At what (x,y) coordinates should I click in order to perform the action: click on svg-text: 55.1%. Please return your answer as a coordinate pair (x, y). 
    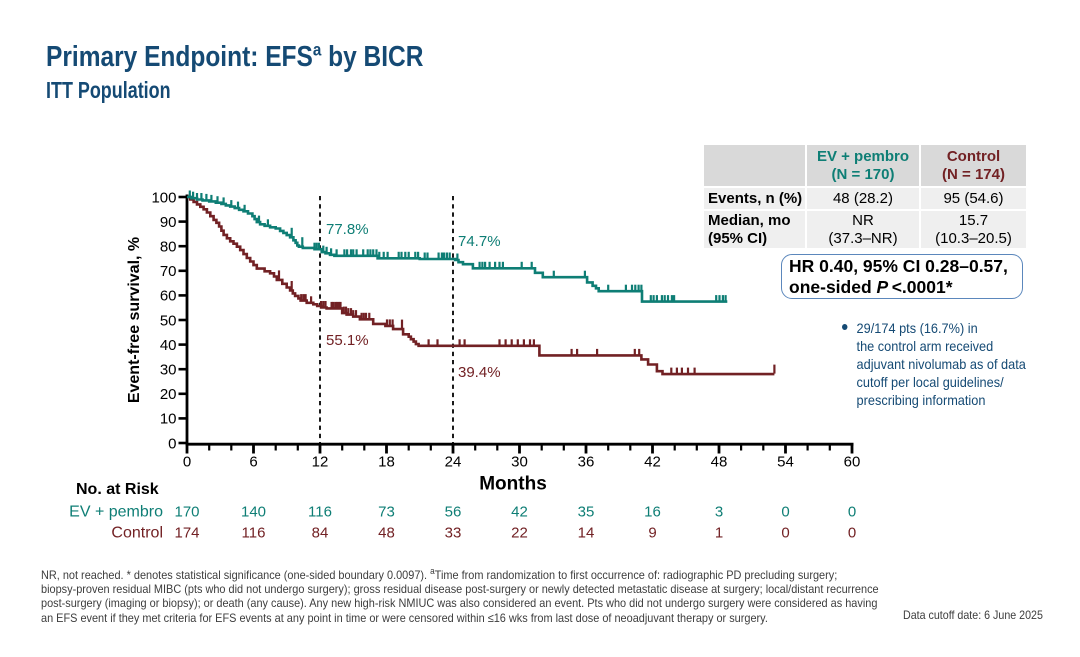
    Looking at the image, I should click on (347, 340).